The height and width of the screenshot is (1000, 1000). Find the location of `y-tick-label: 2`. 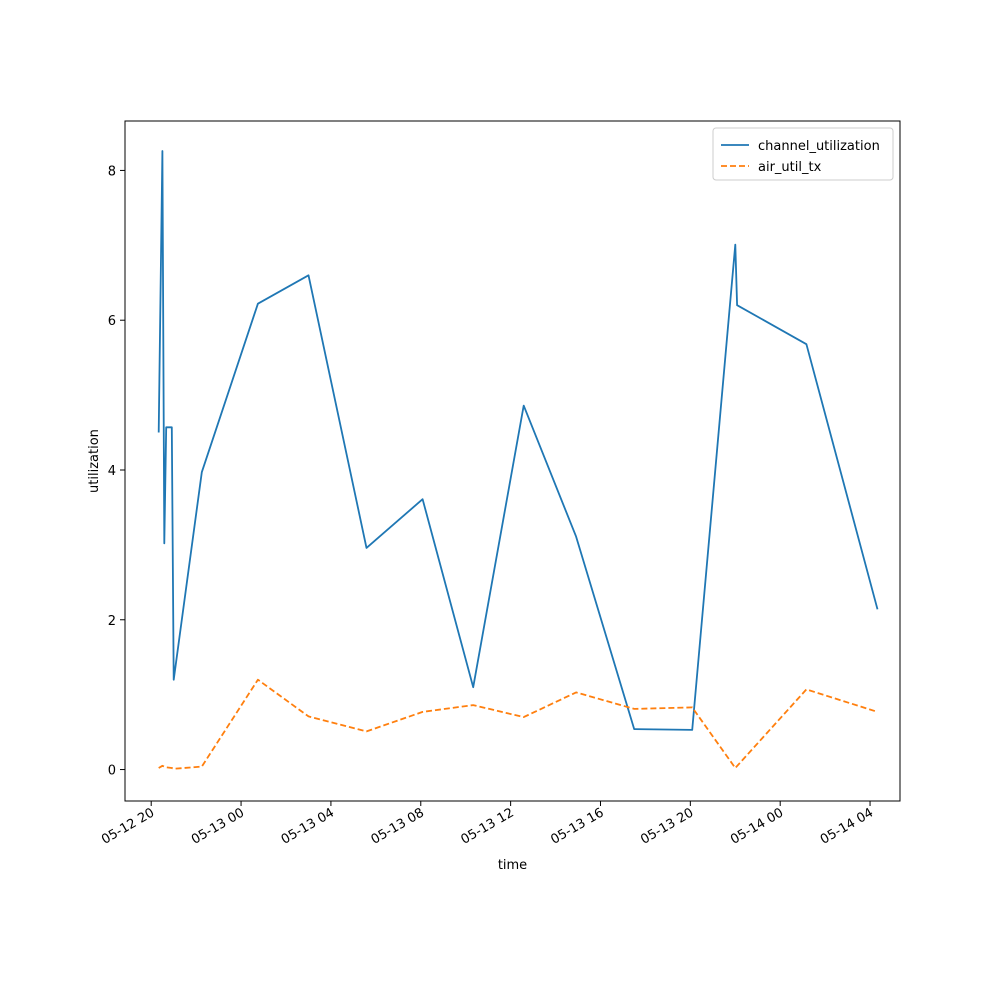

y-tick-label: 2 is located at coordinates (112, 621).